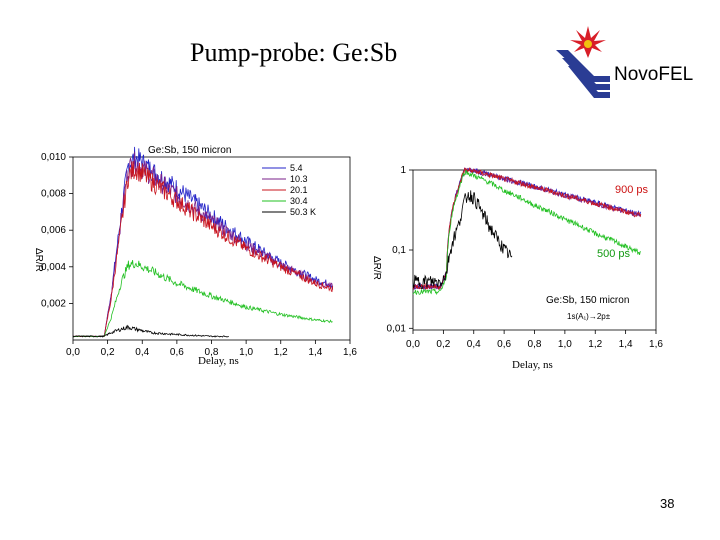 The height and width of the screenshot is (540, 720). Describe the element at coordinates (399, 250) in the screenshot. I see `y-tick-label: 0,1` at that location.